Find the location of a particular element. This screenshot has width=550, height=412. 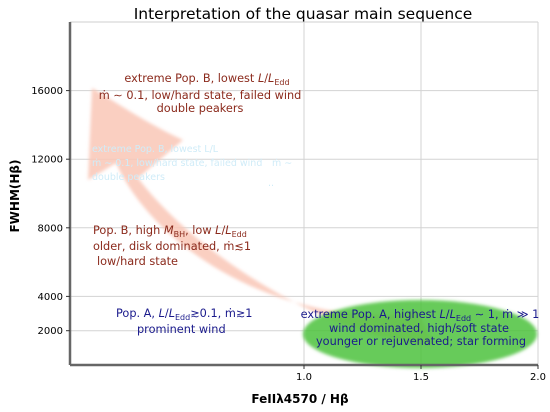

svg-text: ṁ ∼ is located at coordinates (282, 163).